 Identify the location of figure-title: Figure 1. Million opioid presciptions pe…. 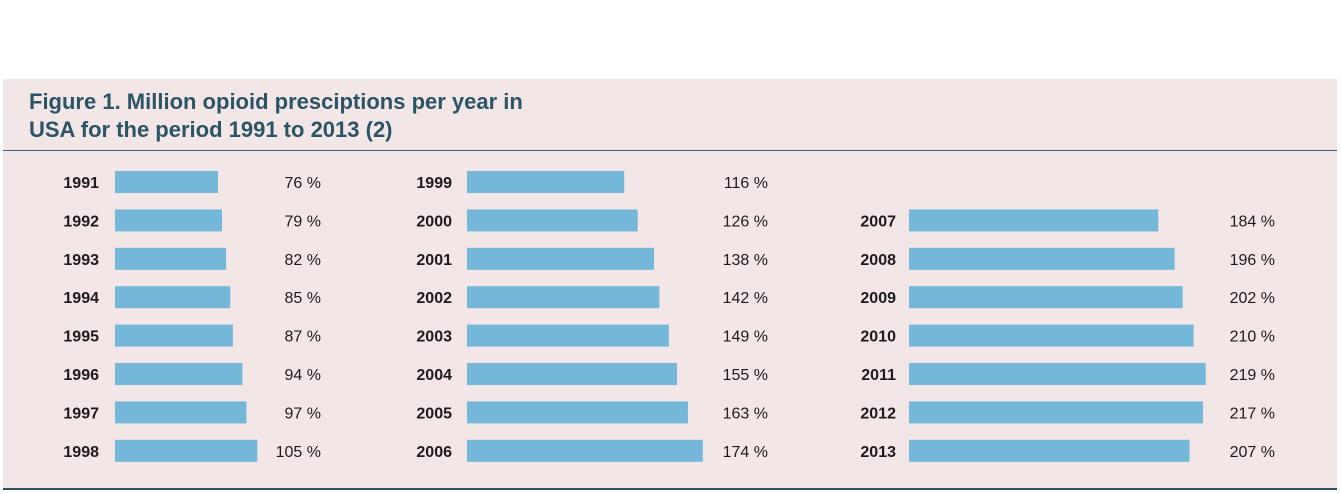
(309, 116).